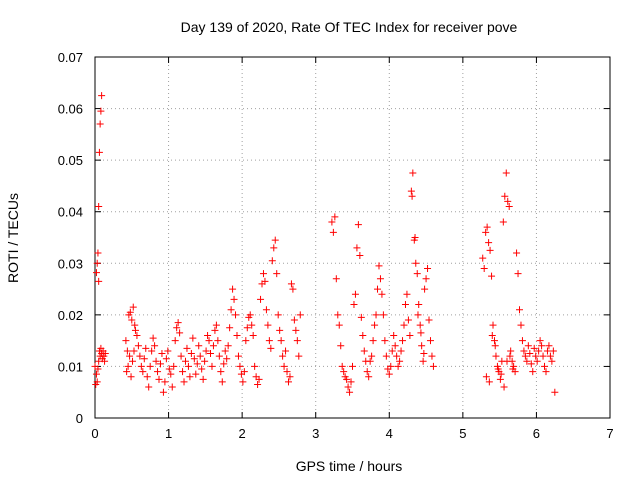 This screenshot has height=480, width=640. What do you see at coordinates (389, 433) in the screenshot?
I see `x-tick-label: 4` at bounding box center [389, 433].